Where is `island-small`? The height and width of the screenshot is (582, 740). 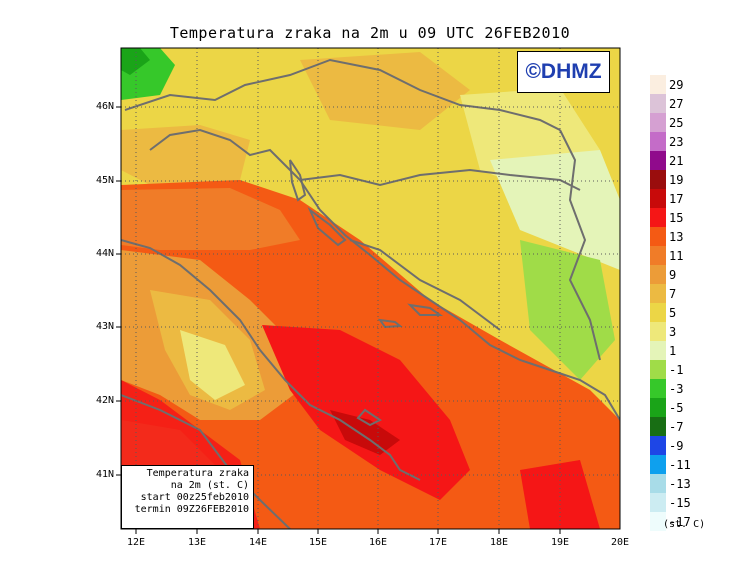 island-small is located at coordinates (369, 417).